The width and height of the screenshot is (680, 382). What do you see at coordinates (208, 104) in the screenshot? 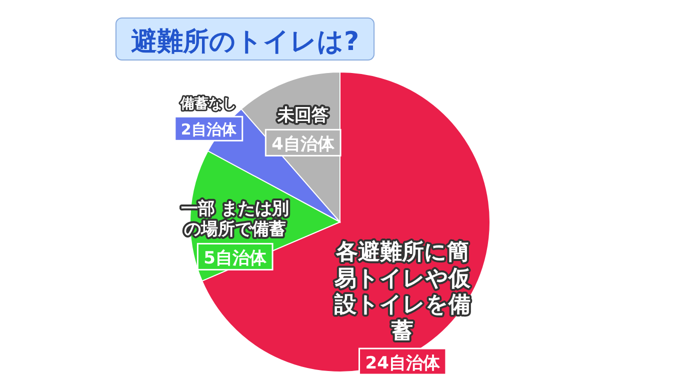
I see `slice-label: 備蓄なし` at bounding box center [208, 104].